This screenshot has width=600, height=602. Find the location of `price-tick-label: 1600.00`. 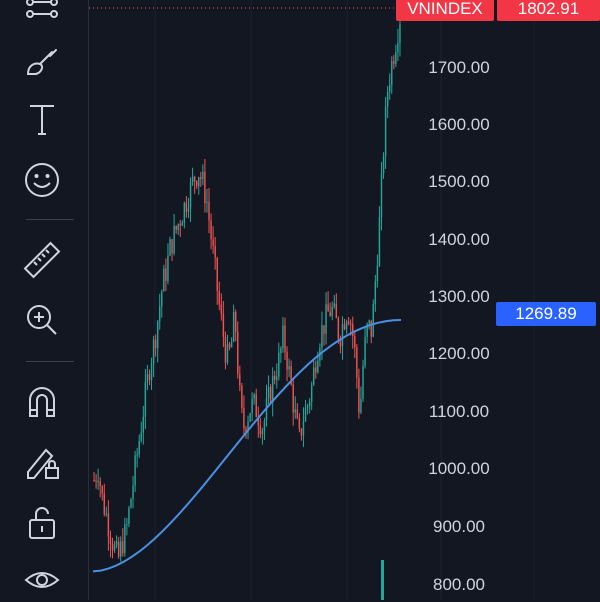

price-tick-label: 1600.00 is located at coordinates (459, 124).